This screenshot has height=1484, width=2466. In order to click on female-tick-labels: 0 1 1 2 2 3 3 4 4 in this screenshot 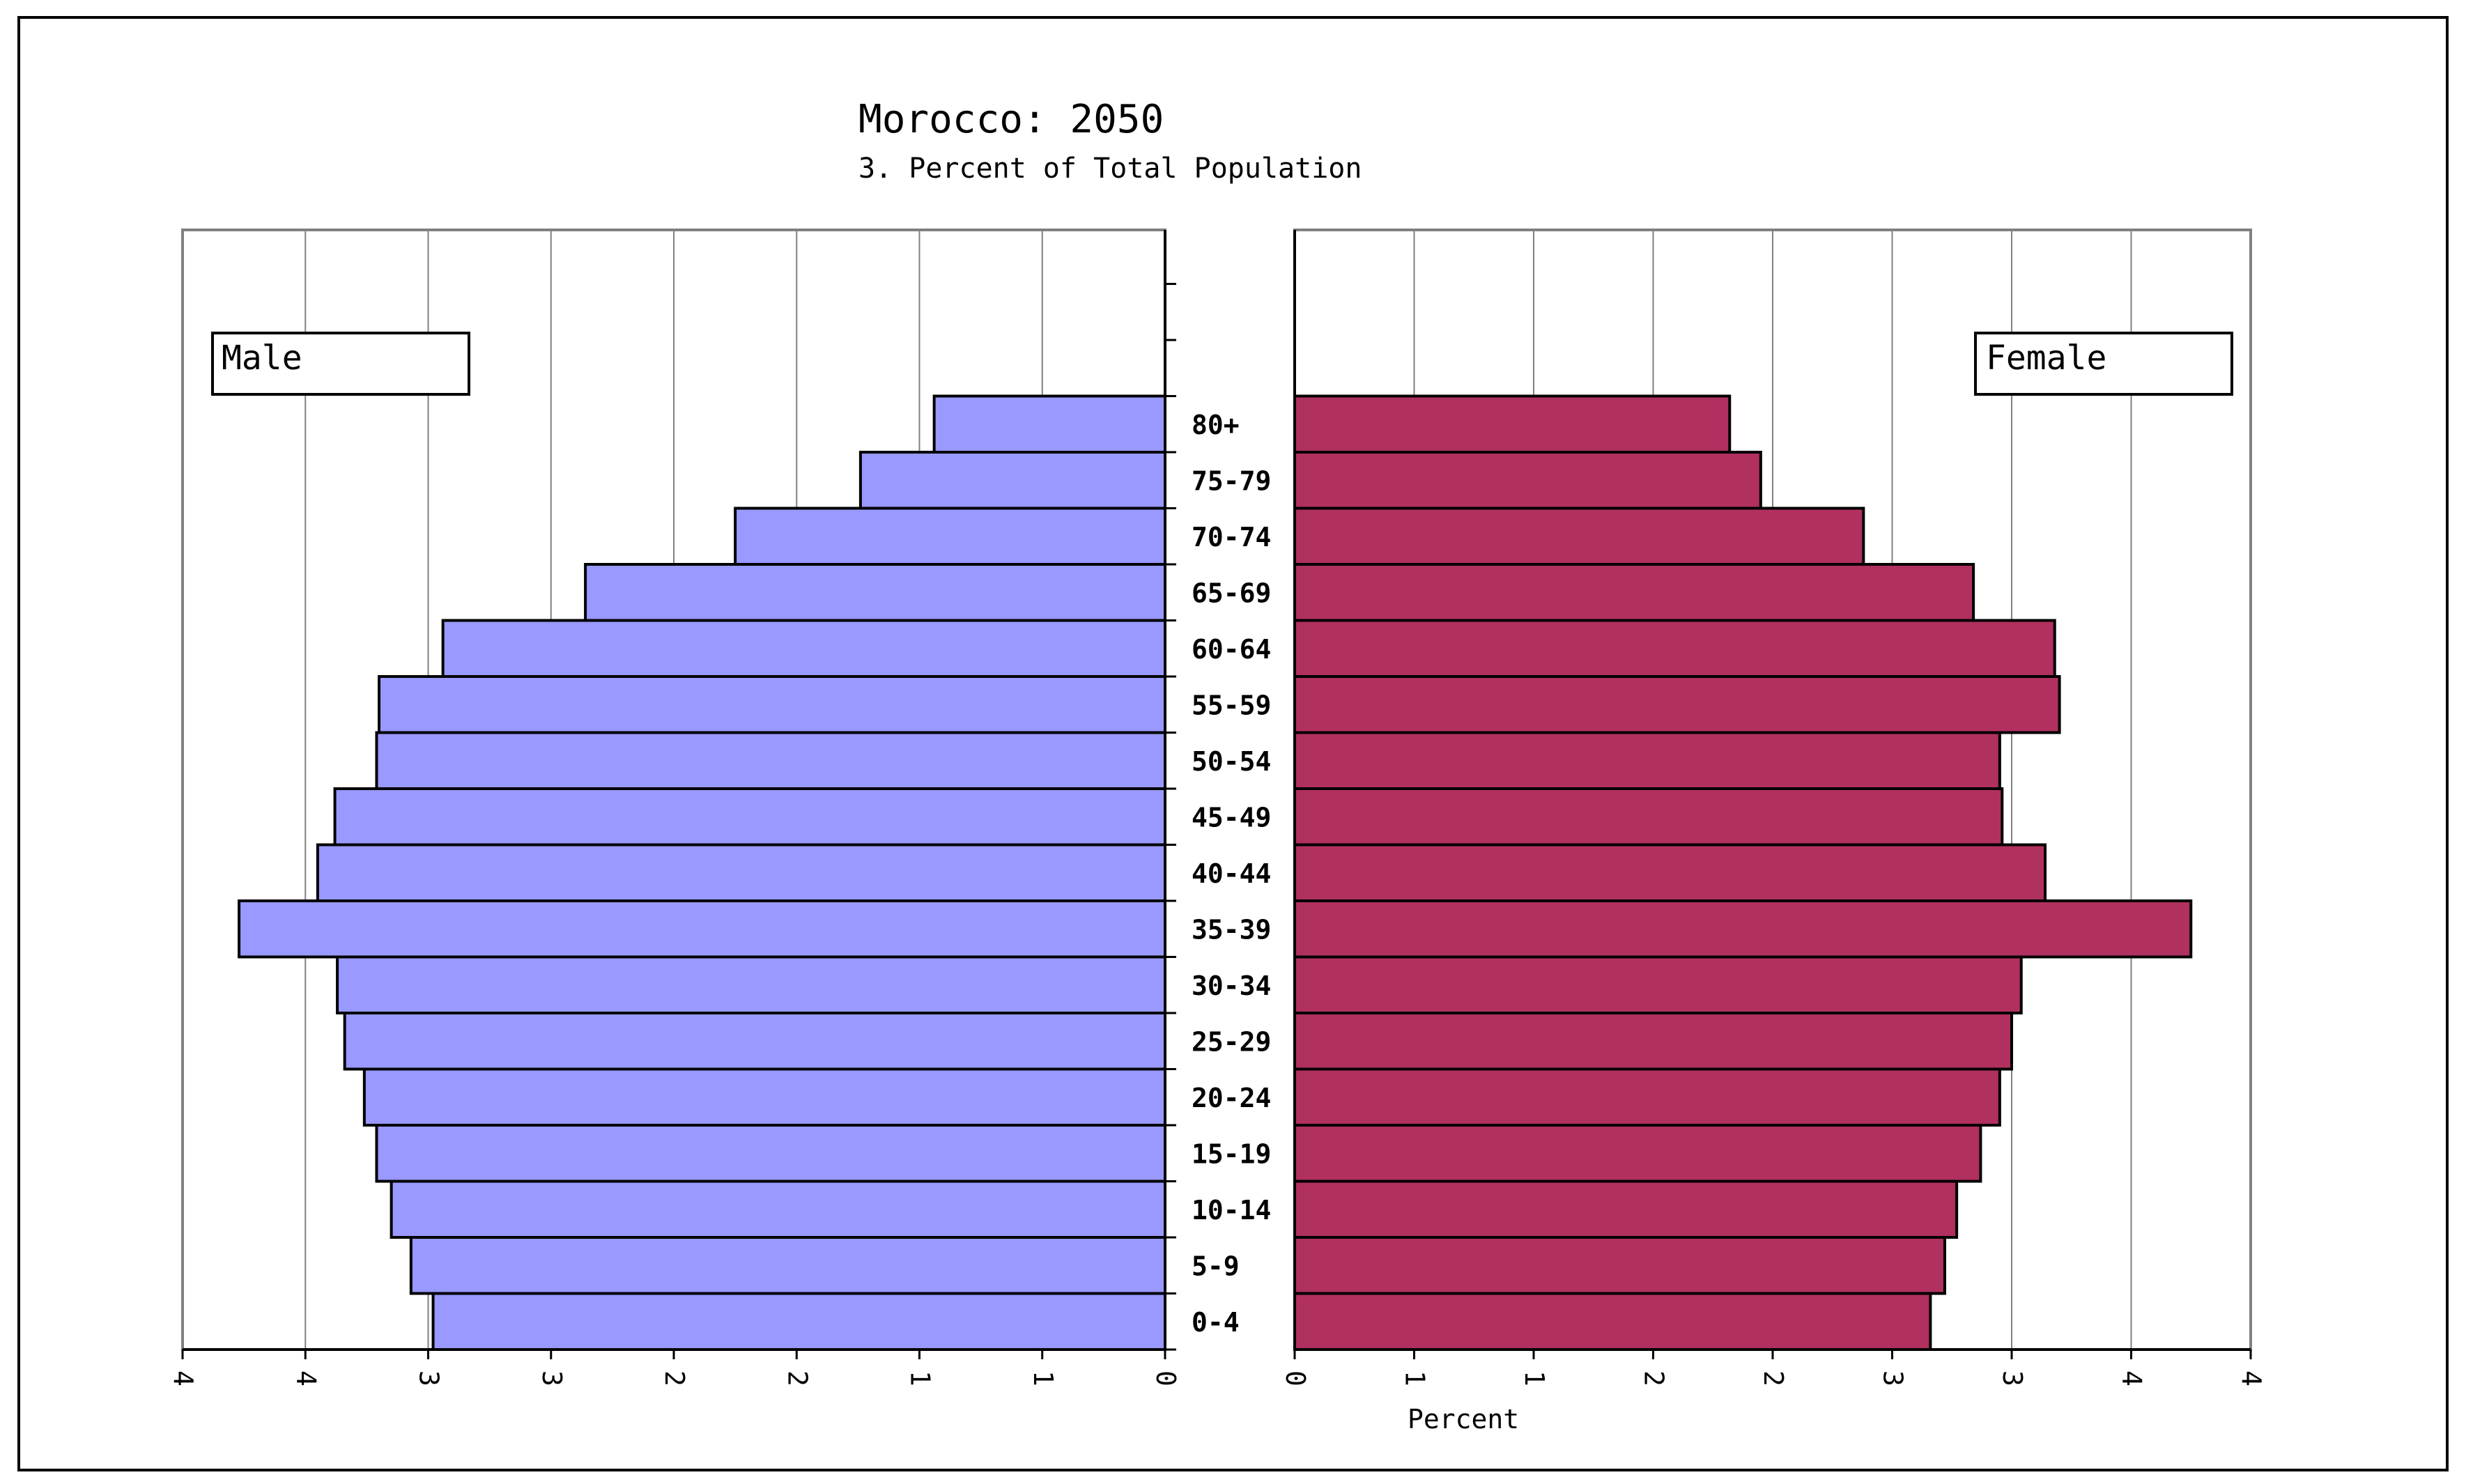, I will do `click(1773, 1378)`.